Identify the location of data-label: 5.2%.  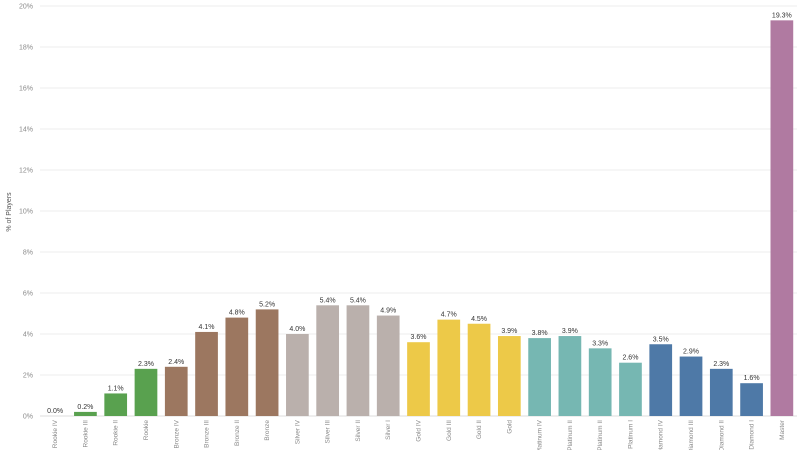
(267, 304).